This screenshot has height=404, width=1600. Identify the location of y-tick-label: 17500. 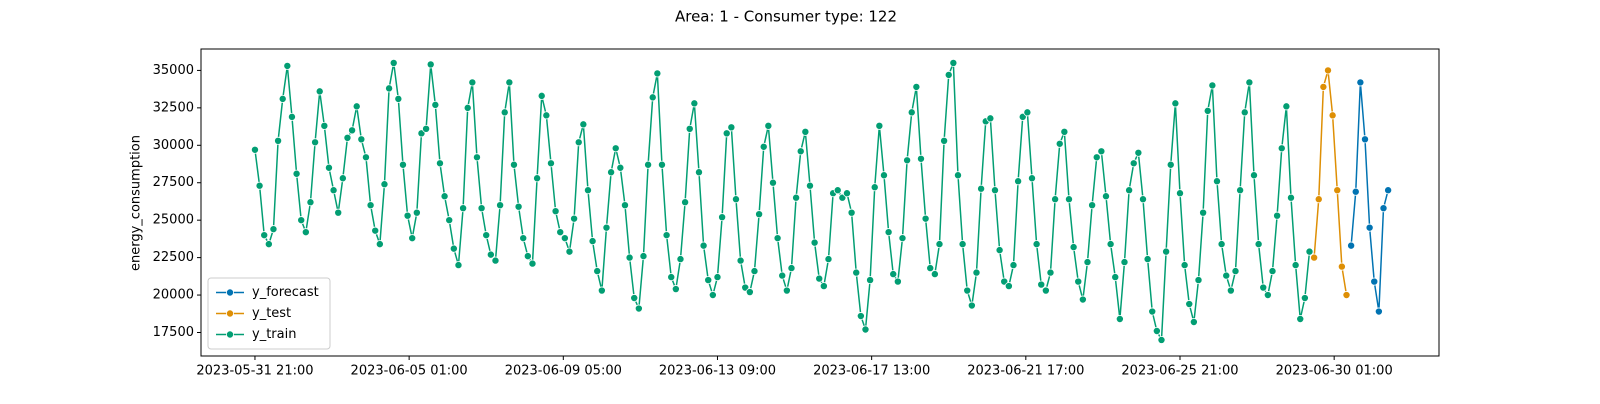
(173, 332).